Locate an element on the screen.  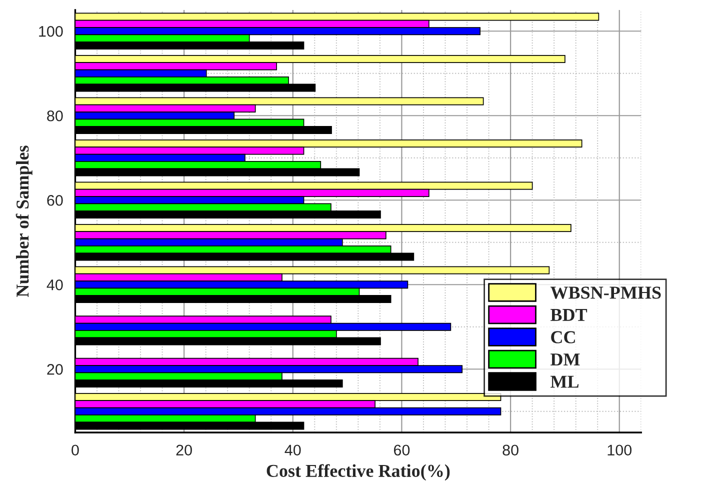
y-tick-label: 60 is located at coordinates (55, 200).